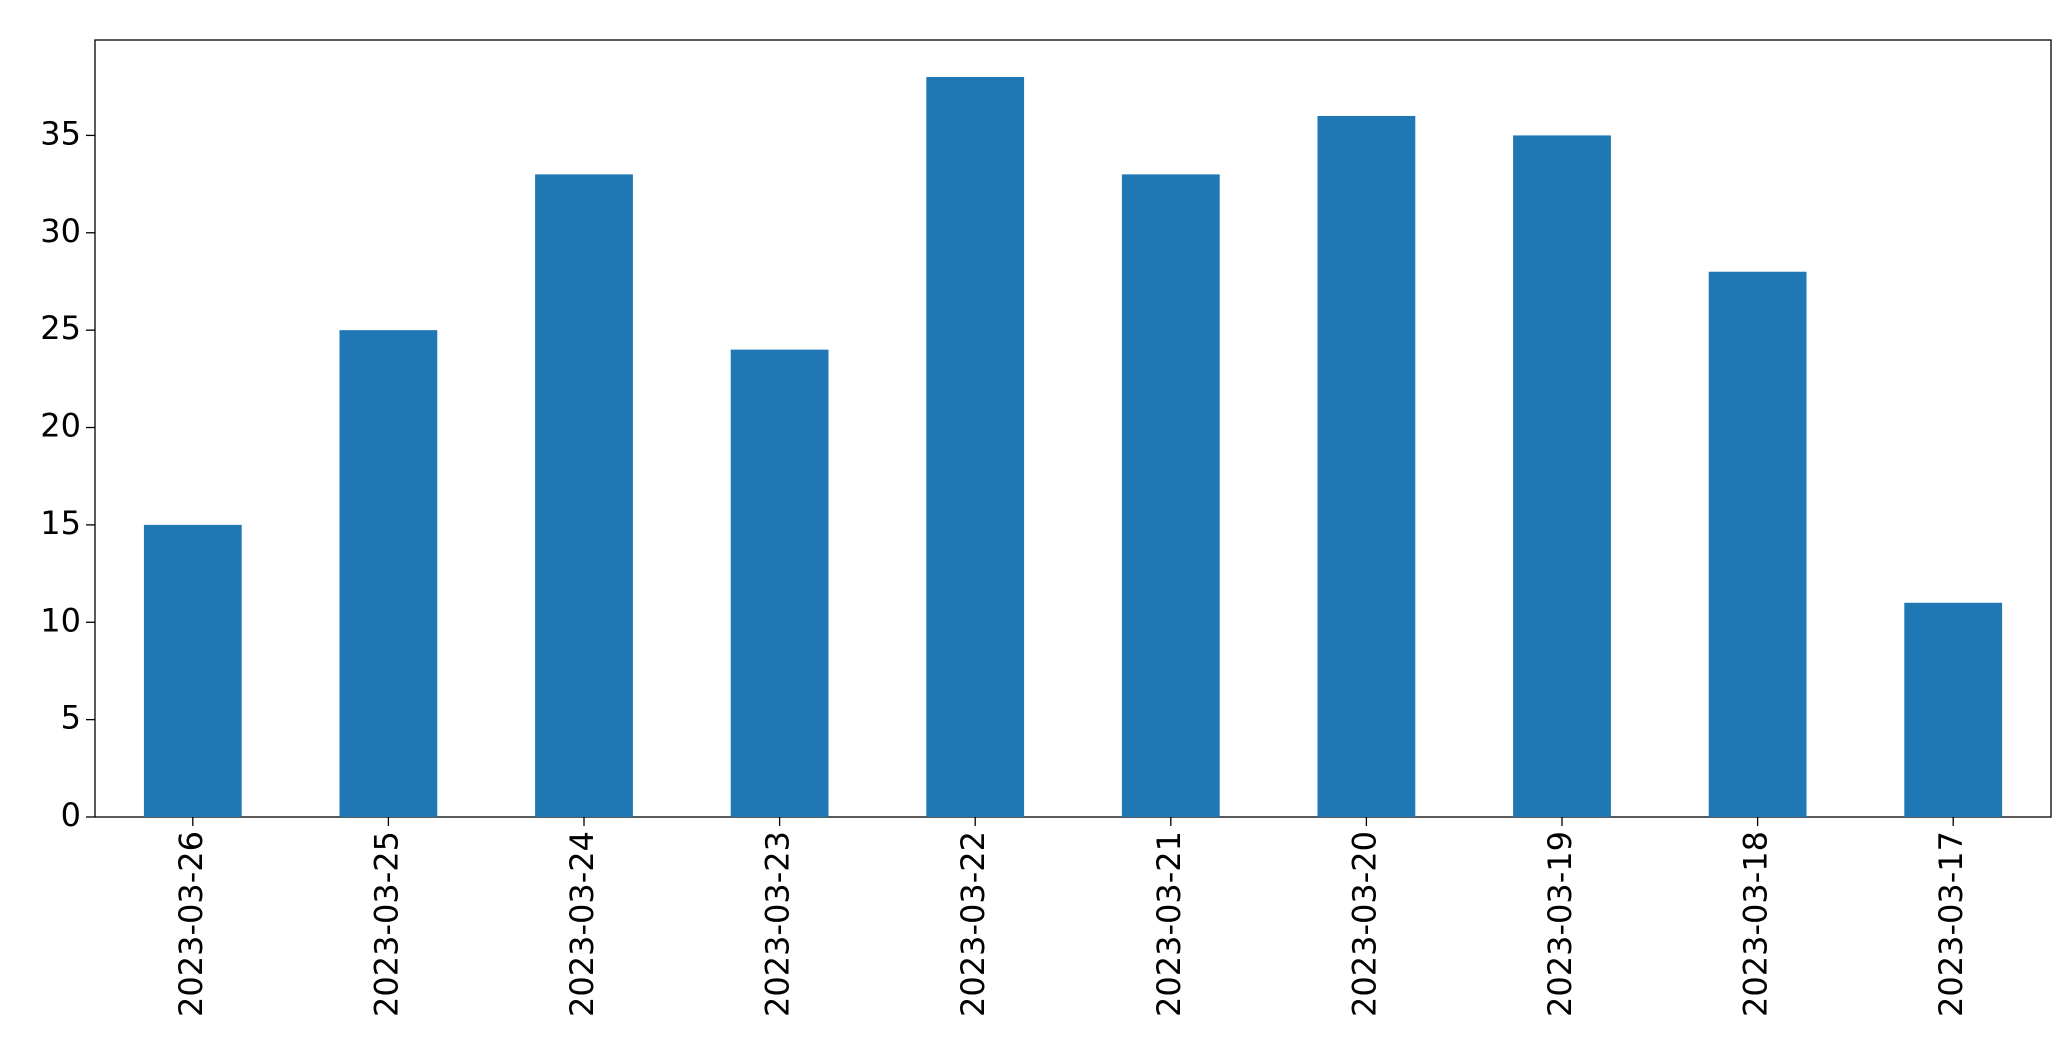 This screenshot has width=2071, height=1061. What do you see at coordinates (60, 426) in the screenshot?
I see `y-tick-label: 20` at bounding box center [60, 426].